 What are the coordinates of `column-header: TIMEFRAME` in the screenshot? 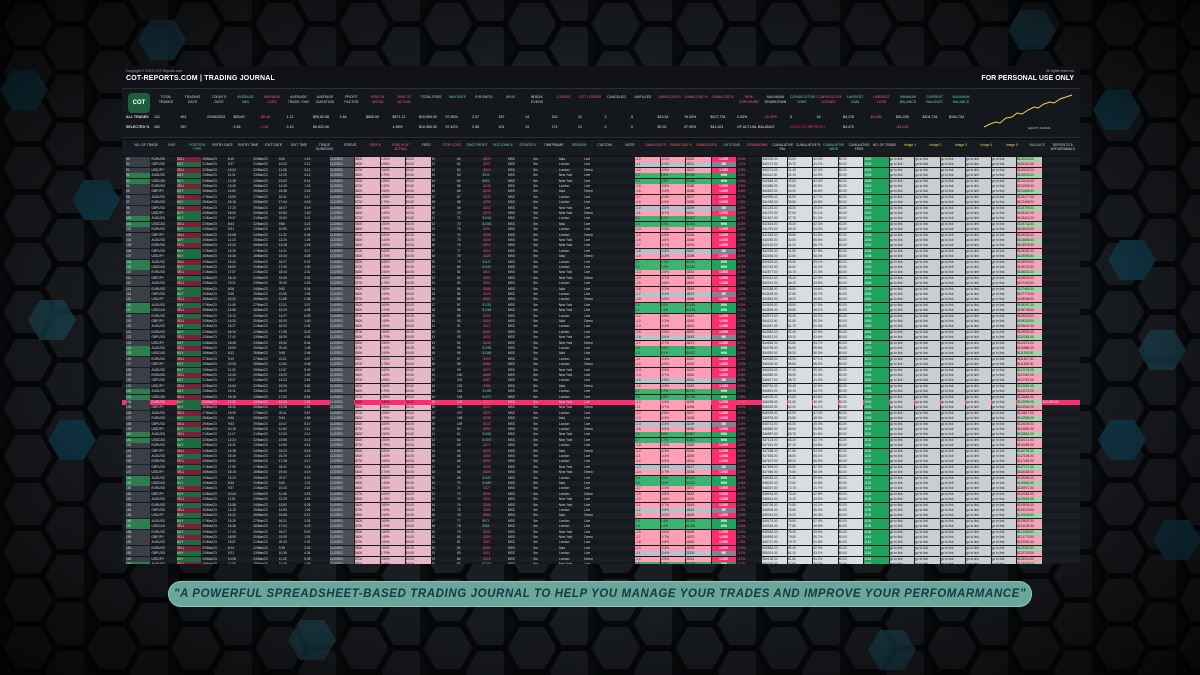 It's located at (553, 145).